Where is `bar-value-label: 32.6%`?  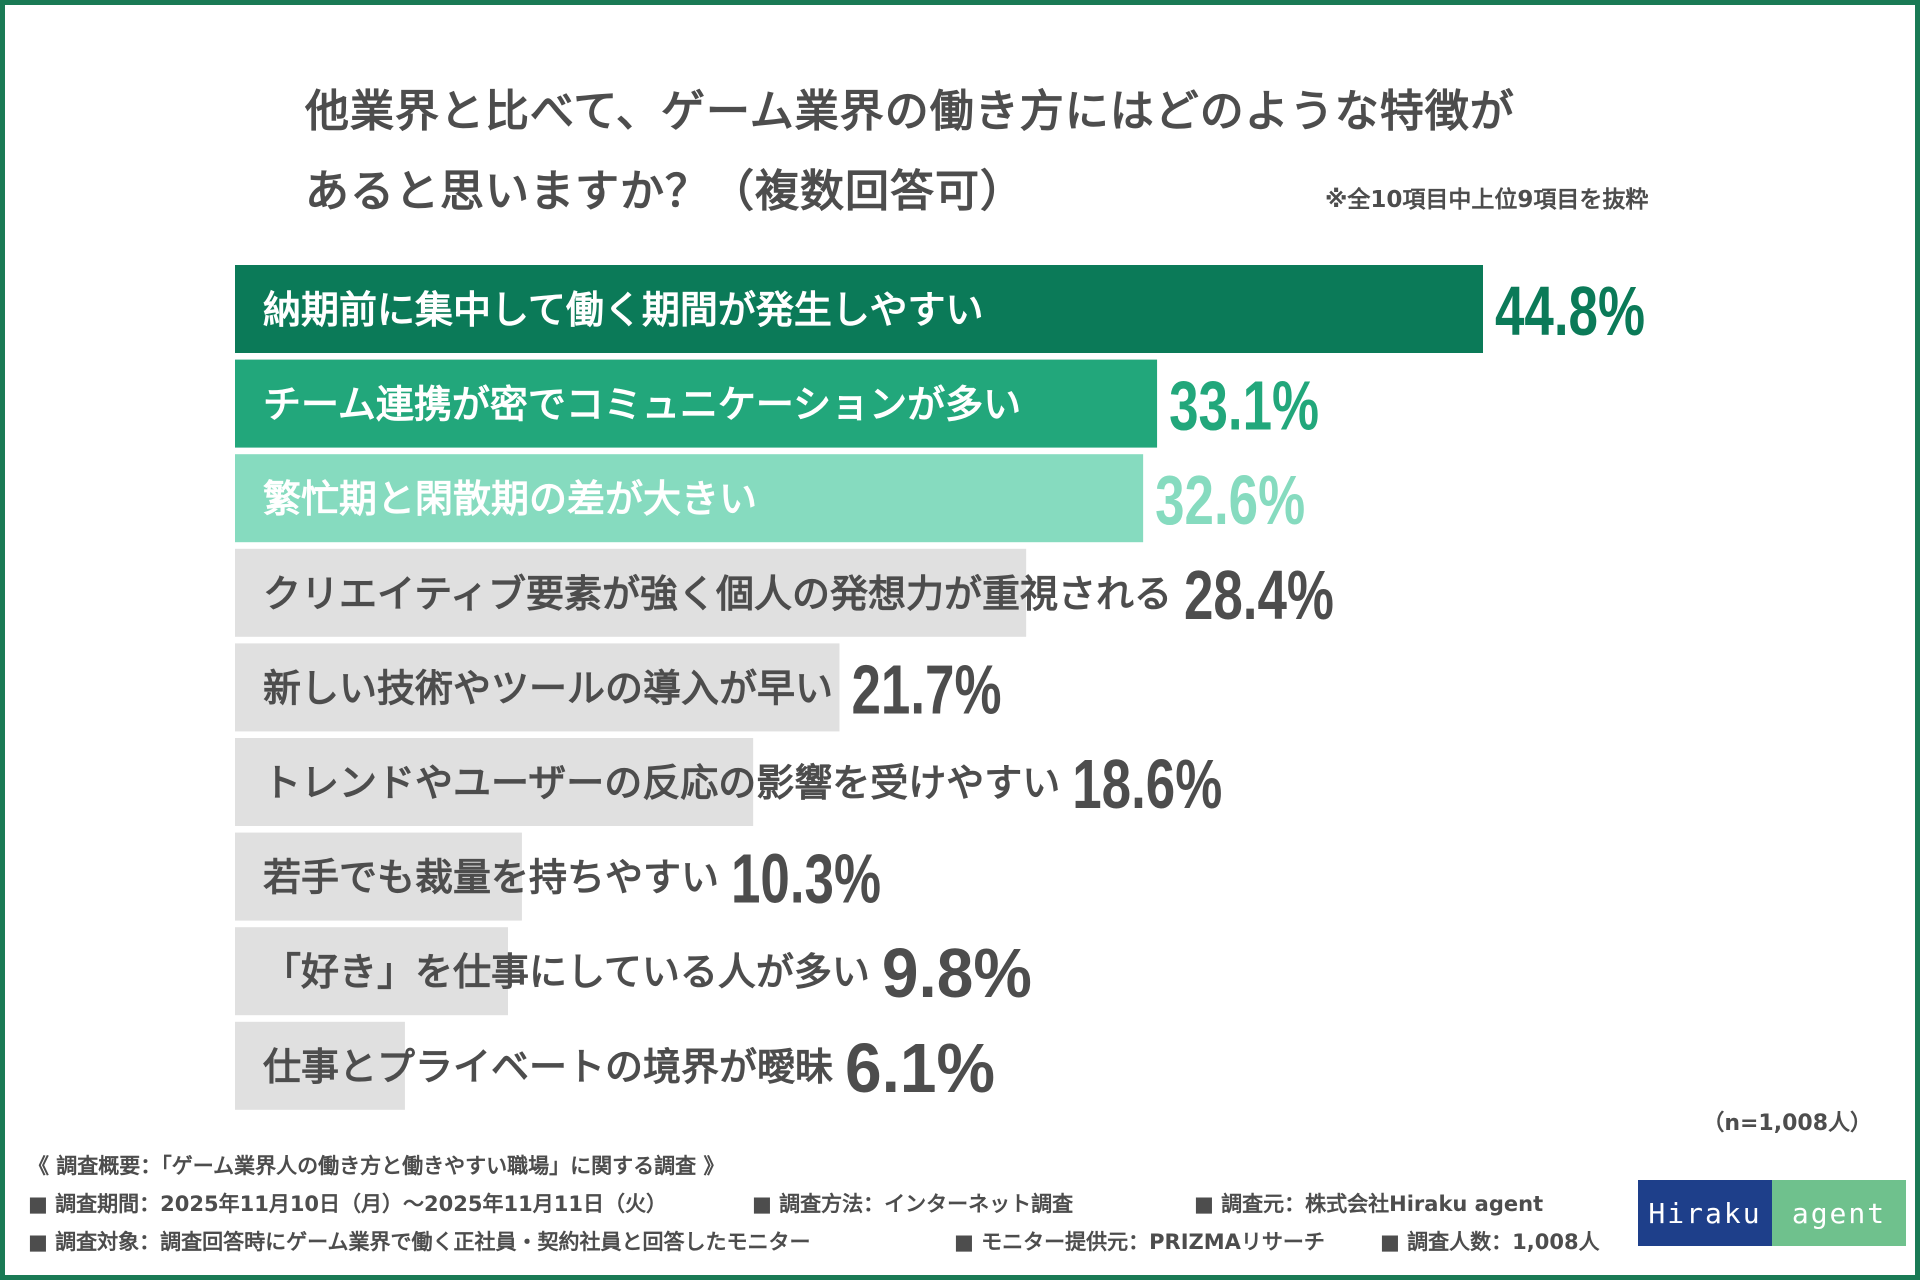
bar-value-label: 32.6% is located at coordinates (1230, 500).